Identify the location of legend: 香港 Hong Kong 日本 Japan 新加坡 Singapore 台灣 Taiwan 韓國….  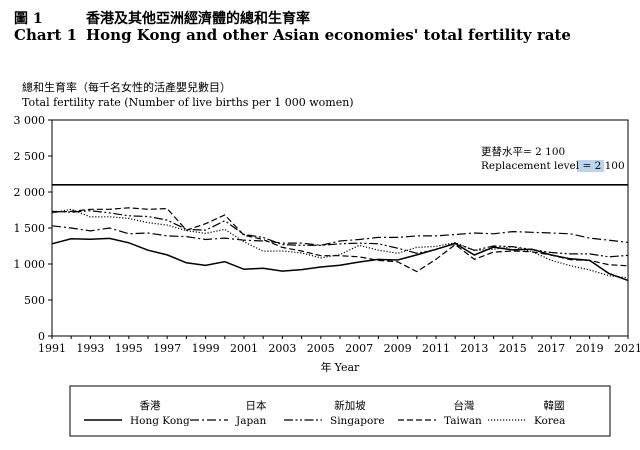
(324, 413).